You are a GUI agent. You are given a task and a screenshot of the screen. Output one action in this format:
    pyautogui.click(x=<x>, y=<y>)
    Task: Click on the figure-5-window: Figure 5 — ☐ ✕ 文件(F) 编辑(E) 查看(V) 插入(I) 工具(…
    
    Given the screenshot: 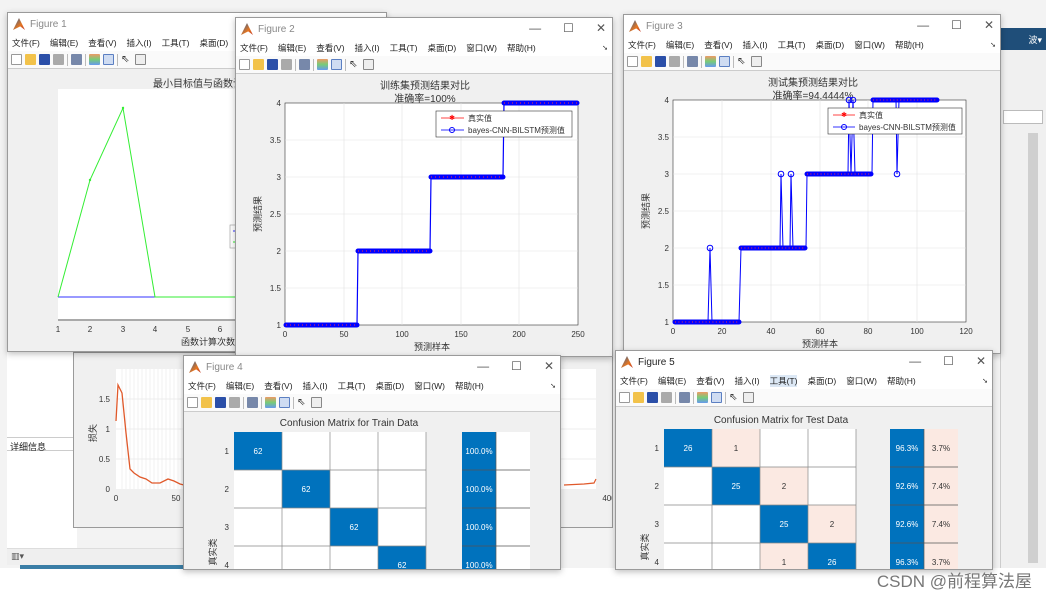 What is the action you would take?
    pyautogui.click(x=804, y=460)
    